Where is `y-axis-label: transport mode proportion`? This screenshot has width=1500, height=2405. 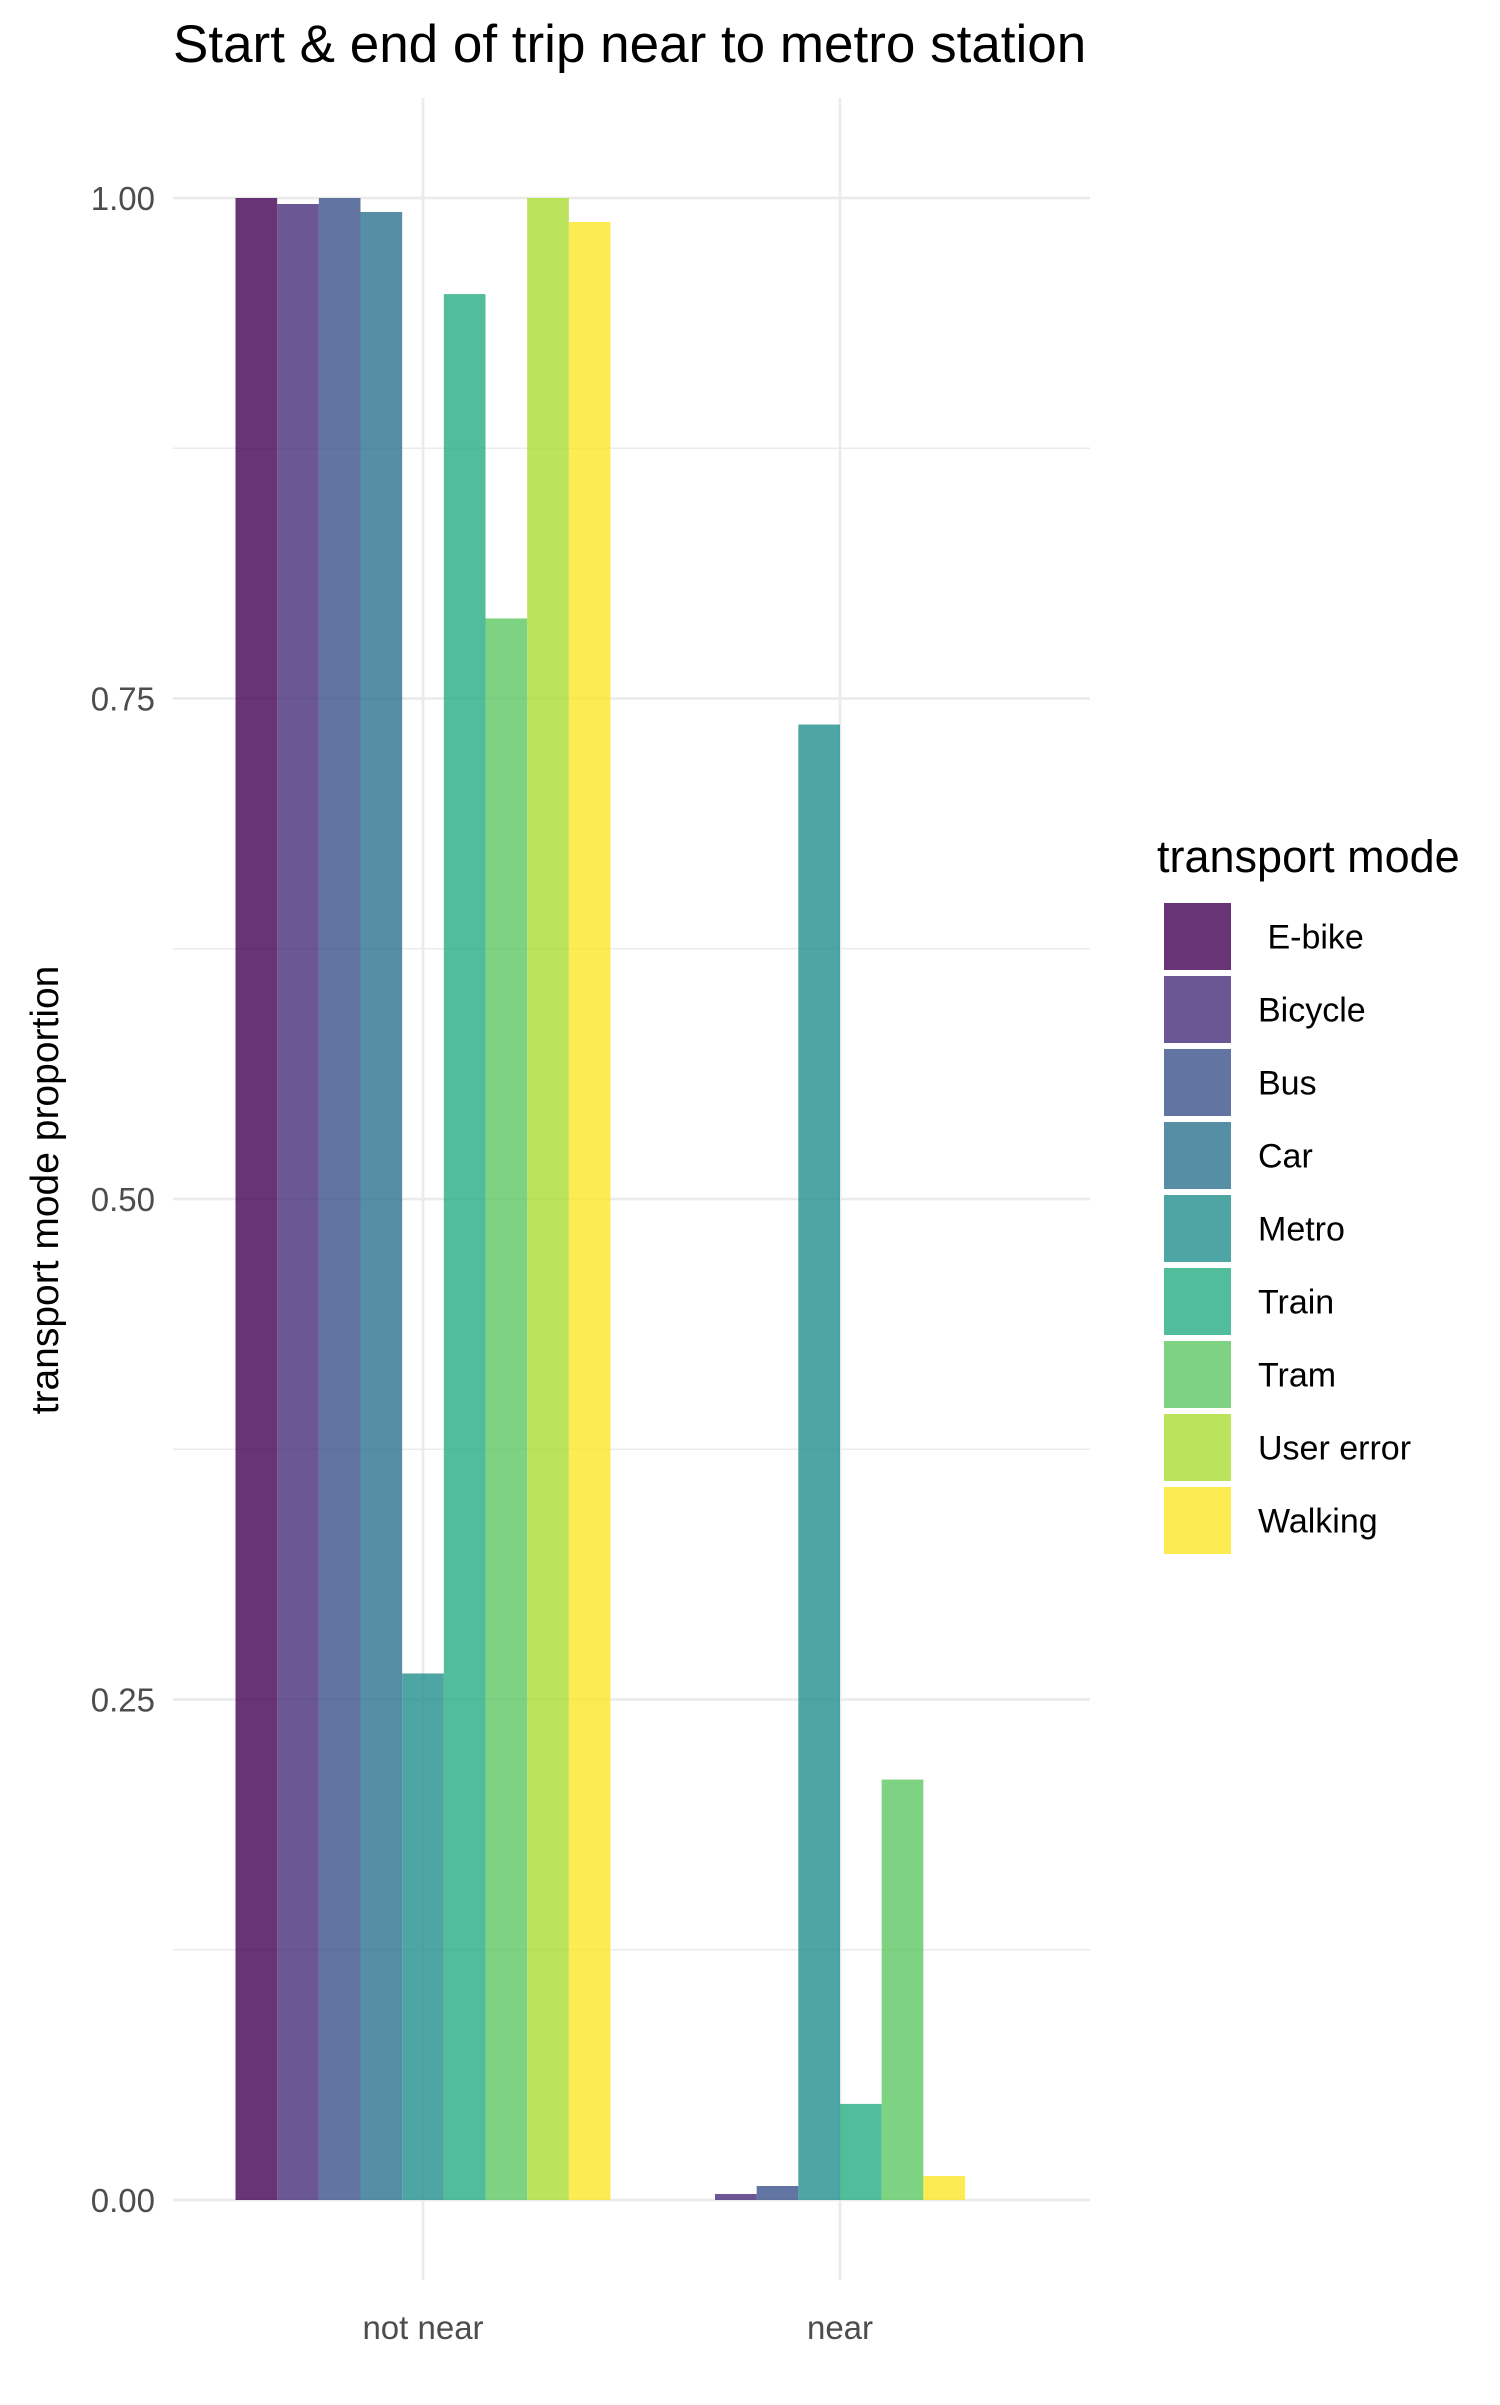
y-axis-label: transport mode proportion is located at coordinates (45, 1190).